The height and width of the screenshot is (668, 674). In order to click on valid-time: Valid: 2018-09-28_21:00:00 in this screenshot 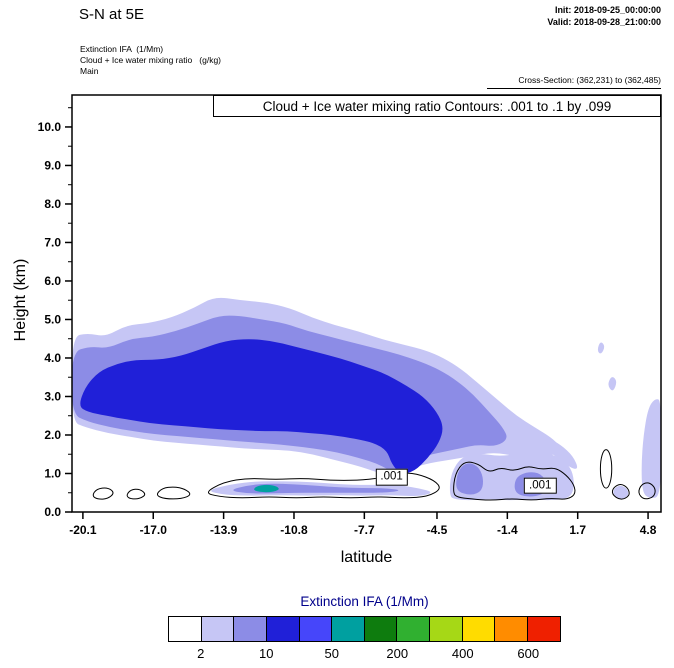, I will do `click(604, 21)`.